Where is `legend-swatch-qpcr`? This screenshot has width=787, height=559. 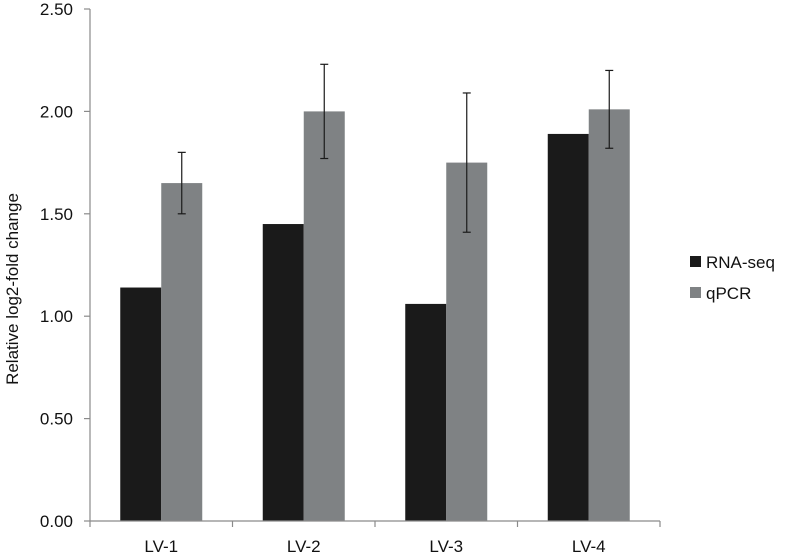
legend-swatch-qpcr is located at coordinates (695, 292).